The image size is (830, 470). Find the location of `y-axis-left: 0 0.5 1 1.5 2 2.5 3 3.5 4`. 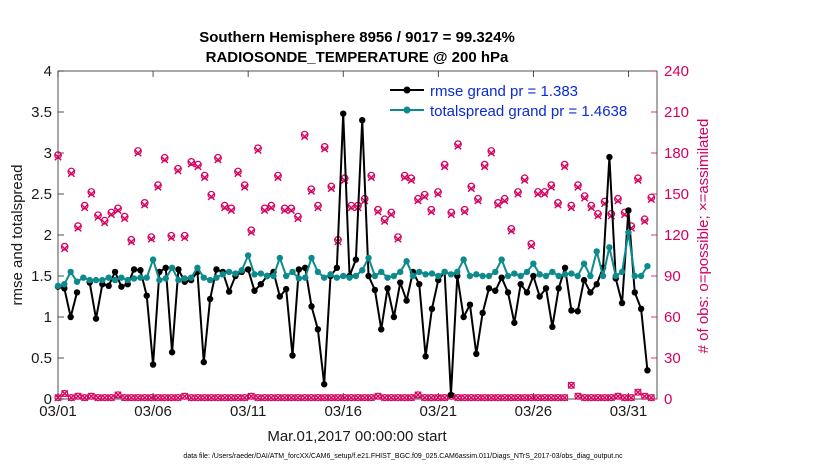

y-axis-left: 0 0.5 1 1.5 2 2.5 3 3.5 4 is located at coordinates (47, 235).